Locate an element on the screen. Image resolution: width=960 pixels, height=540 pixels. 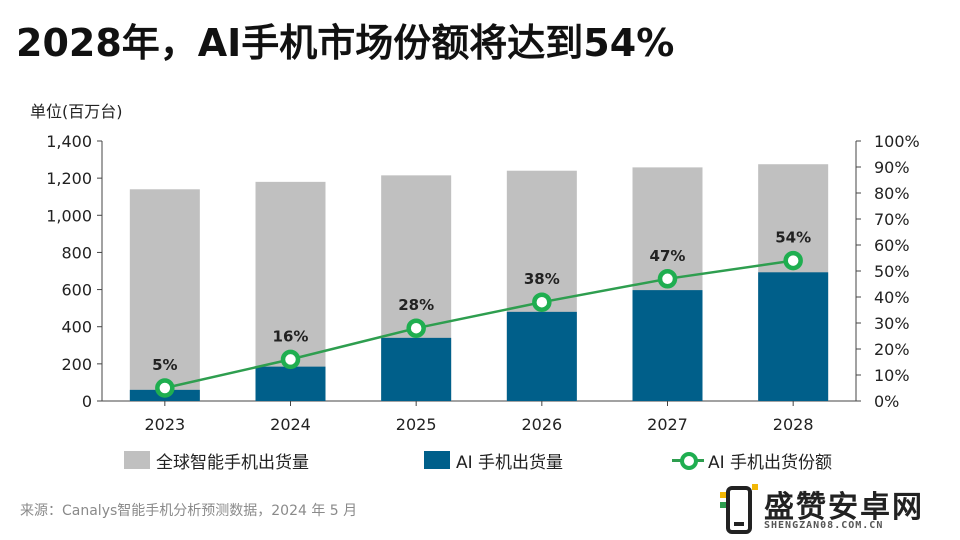
legend-item-total: 全球智能手机出货量 is located at coordinates (216, 460).